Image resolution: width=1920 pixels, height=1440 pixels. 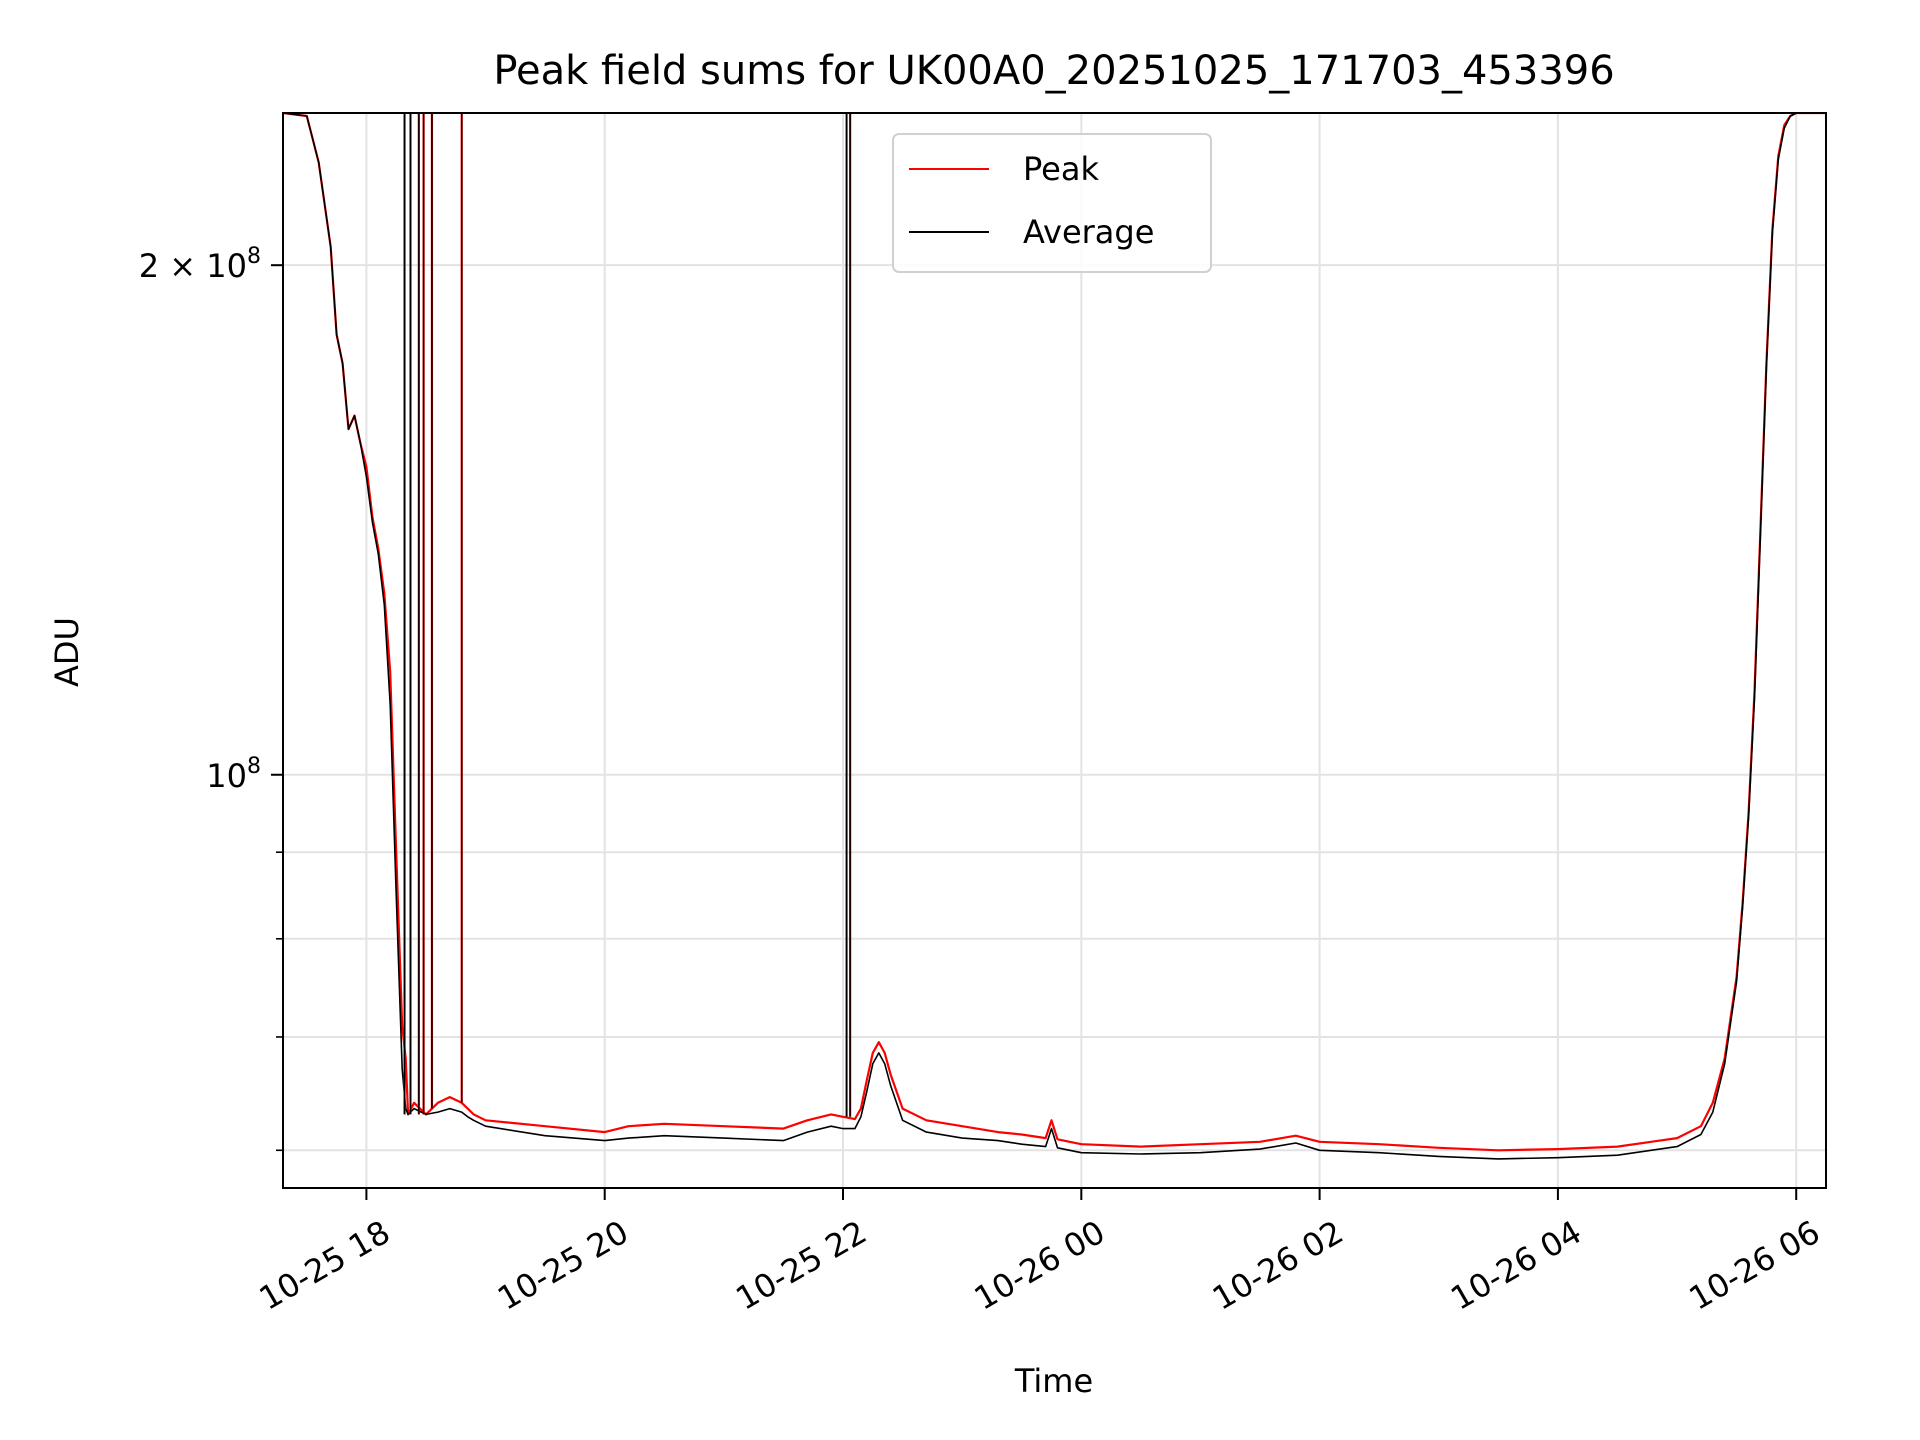 I want to click on legend-label-peak: Peak, so click(x=1061, y=169).